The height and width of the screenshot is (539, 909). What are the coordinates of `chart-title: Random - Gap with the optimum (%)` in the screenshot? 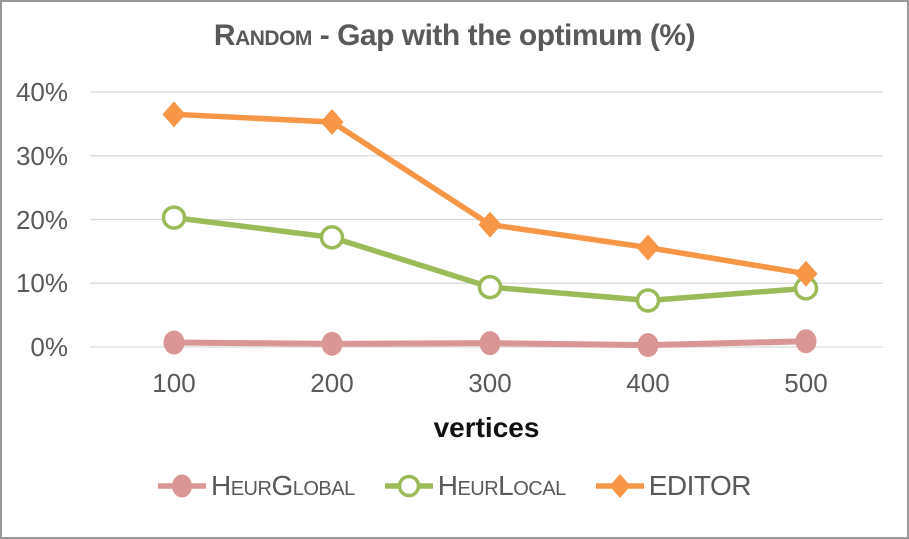 It's located at (454, 36).